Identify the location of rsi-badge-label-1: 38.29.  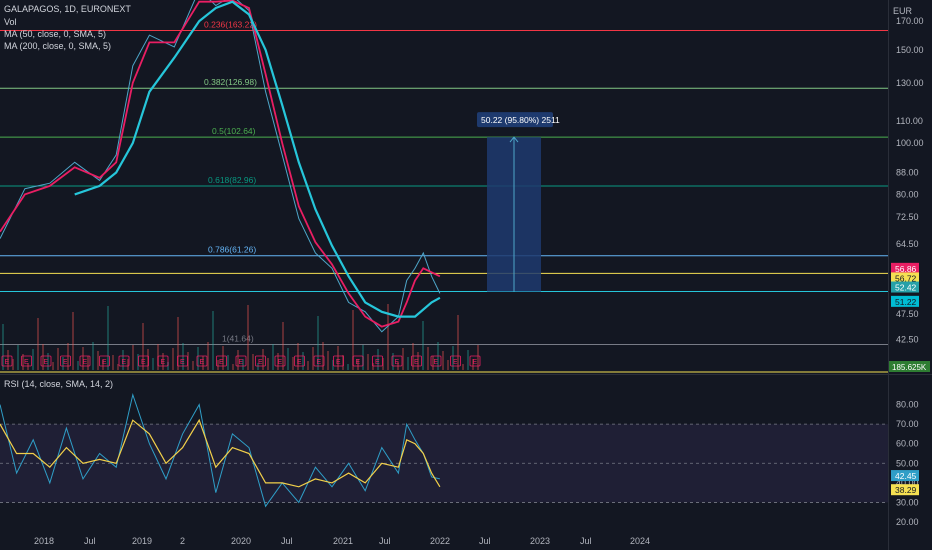
(906, 490).